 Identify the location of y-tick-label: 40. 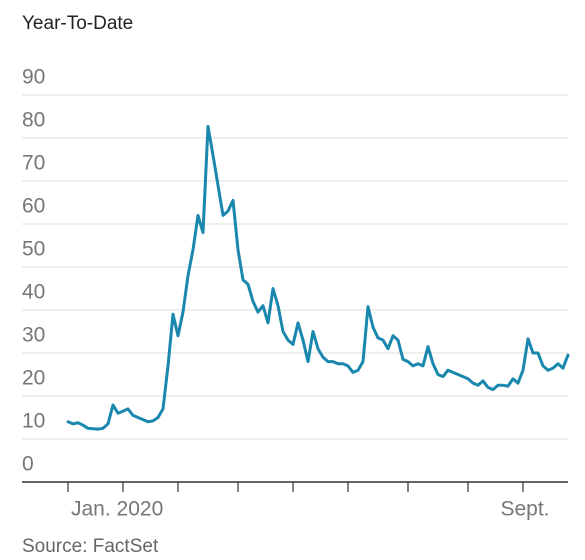
(33, 292).